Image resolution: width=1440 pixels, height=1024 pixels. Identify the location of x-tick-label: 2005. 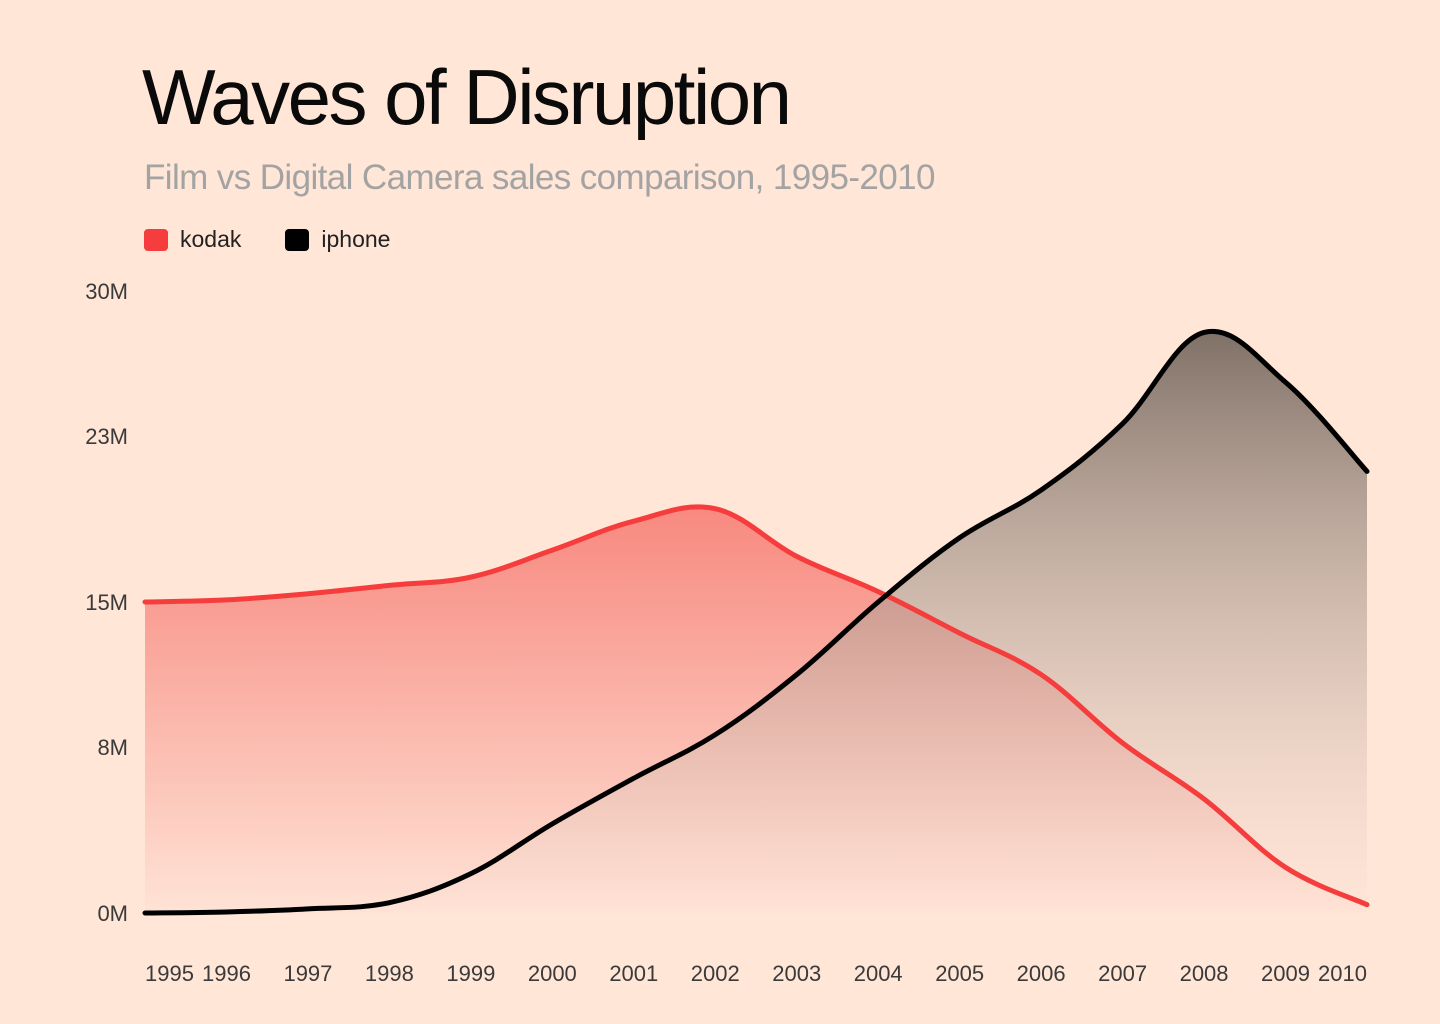
(959, 973).